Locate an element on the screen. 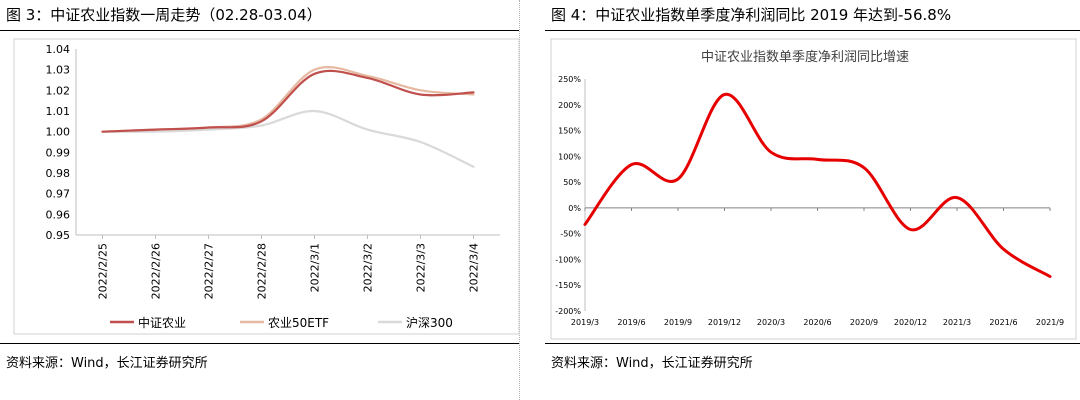 This screenshot has height=400, width=1080. x-tick-label: 2019/3 is located at coordinates (585, 322).